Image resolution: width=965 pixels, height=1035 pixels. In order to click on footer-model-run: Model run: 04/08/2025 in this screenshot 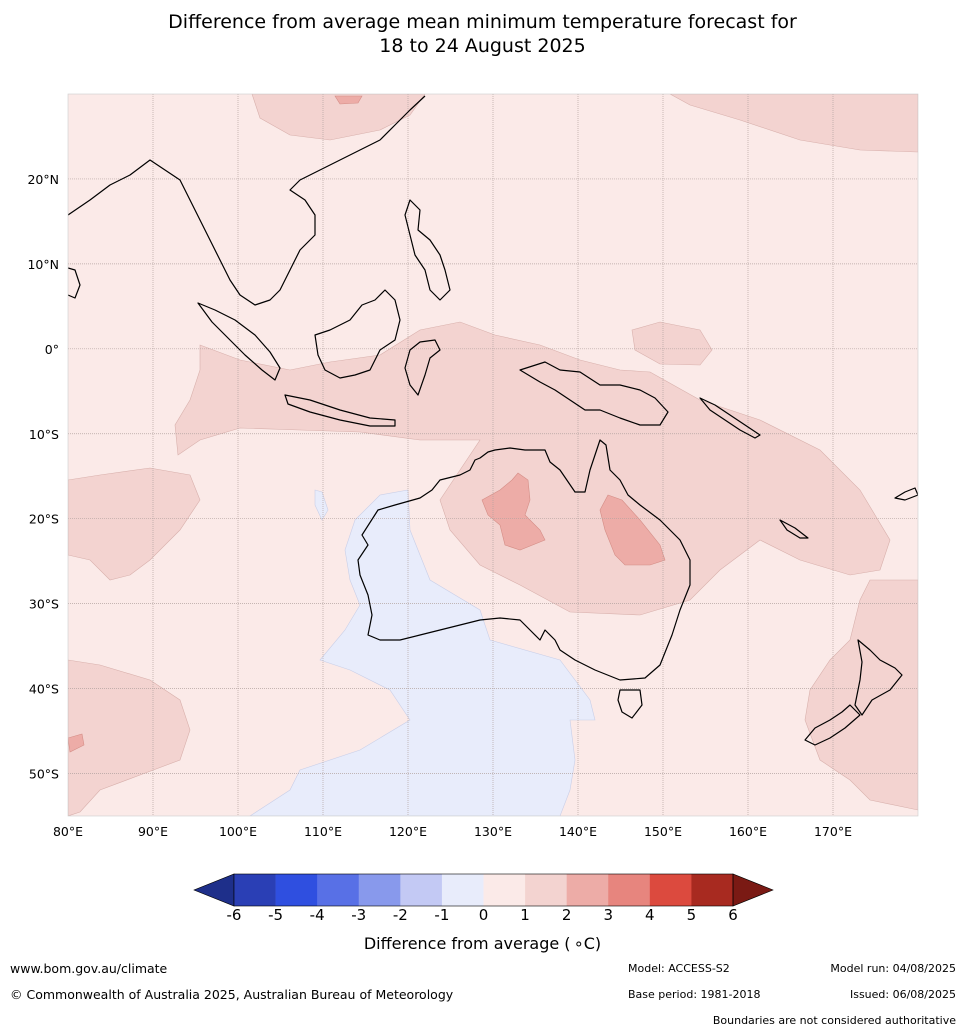, I will do `click(893, 968)`.